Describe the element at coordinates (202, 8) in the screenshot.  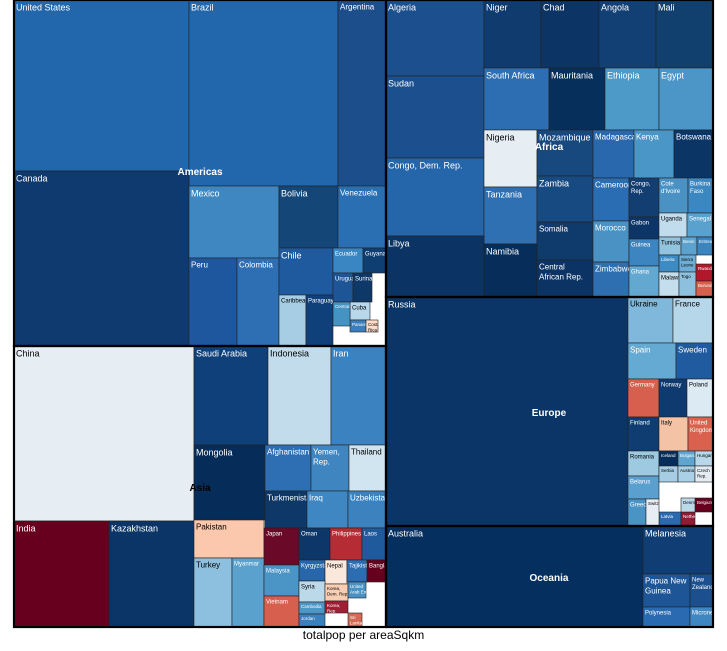
I see `tile-label-brazil: Brazil` at that location.